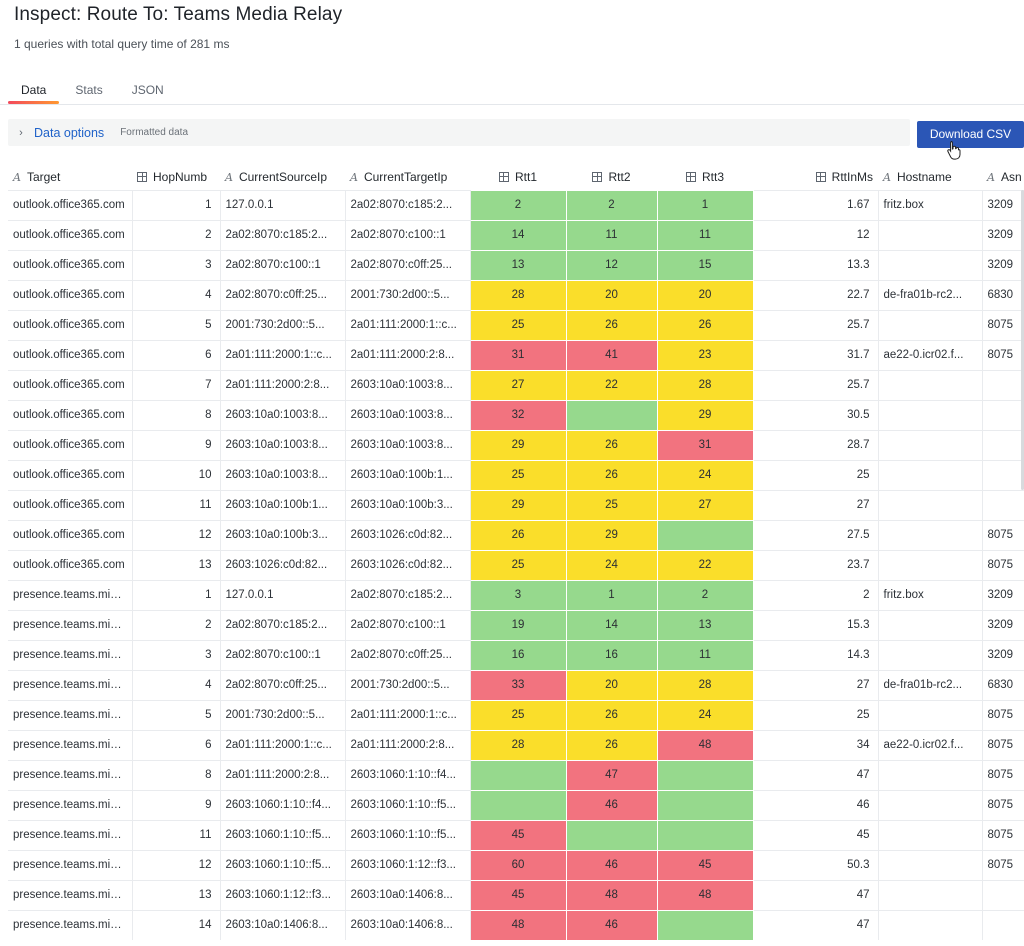  Describe the element at coordinates (705, 474) in the screenshot. I see `cell-rtt3: 24` at that location.